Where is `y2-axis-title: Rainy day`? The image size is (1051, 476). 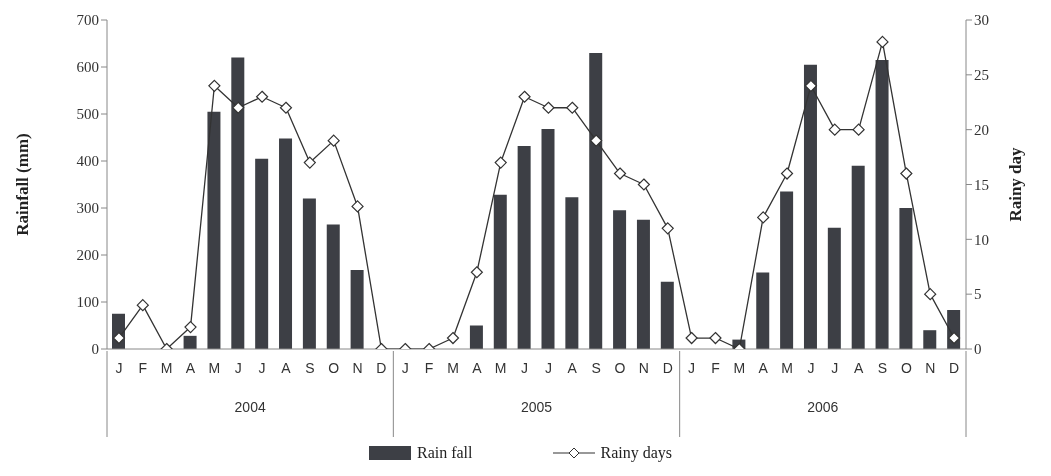 y2-axis-title: Rainy day is located at coordinates (1016, 184).